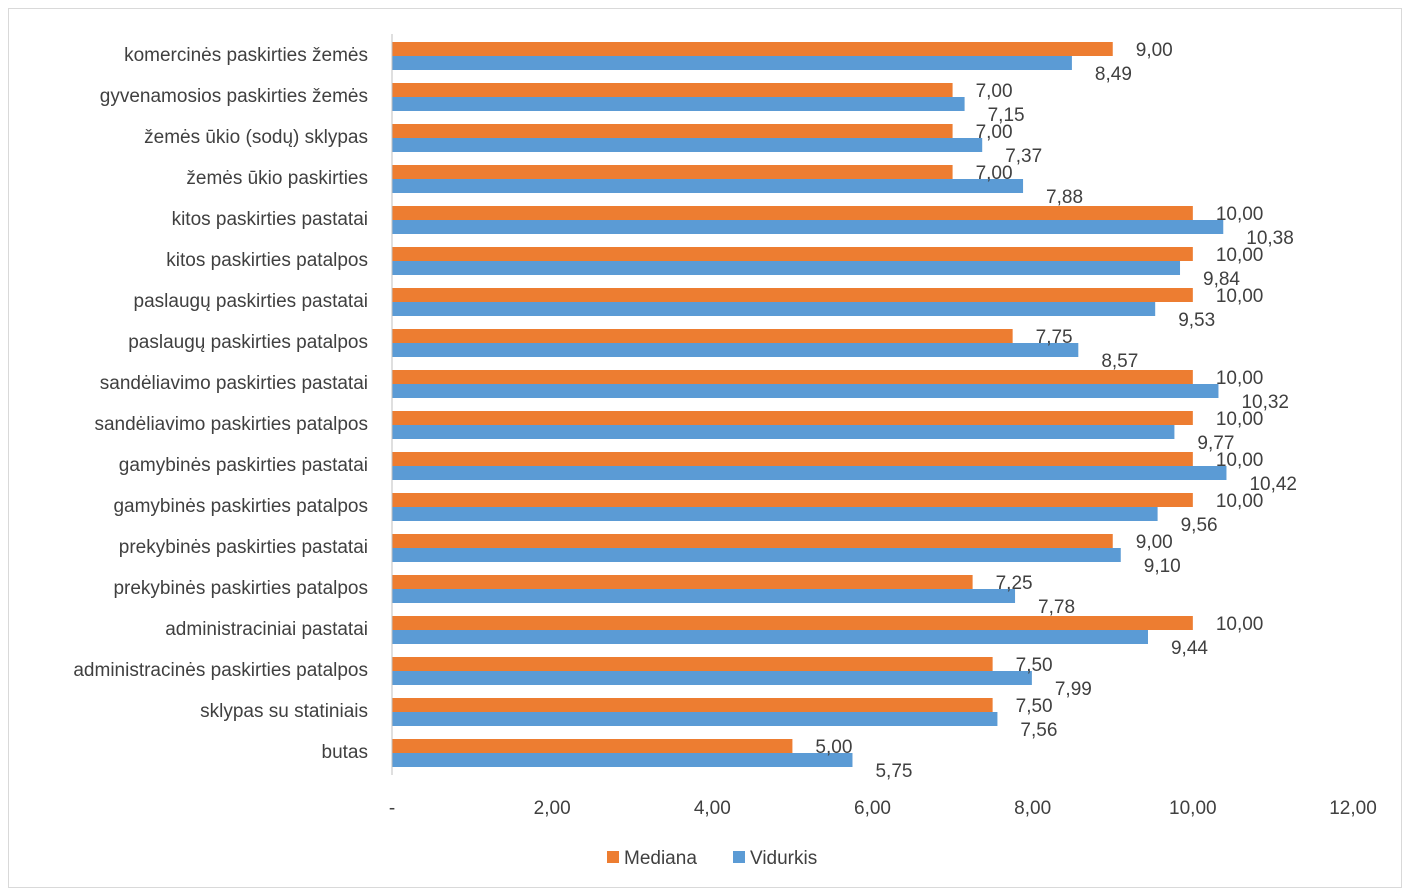  What do you see at coordinates (792, 254) in the screenshot?
I see `bar-mediana-kitos-paskirties-patalpos` at bounding box center [792, 254].